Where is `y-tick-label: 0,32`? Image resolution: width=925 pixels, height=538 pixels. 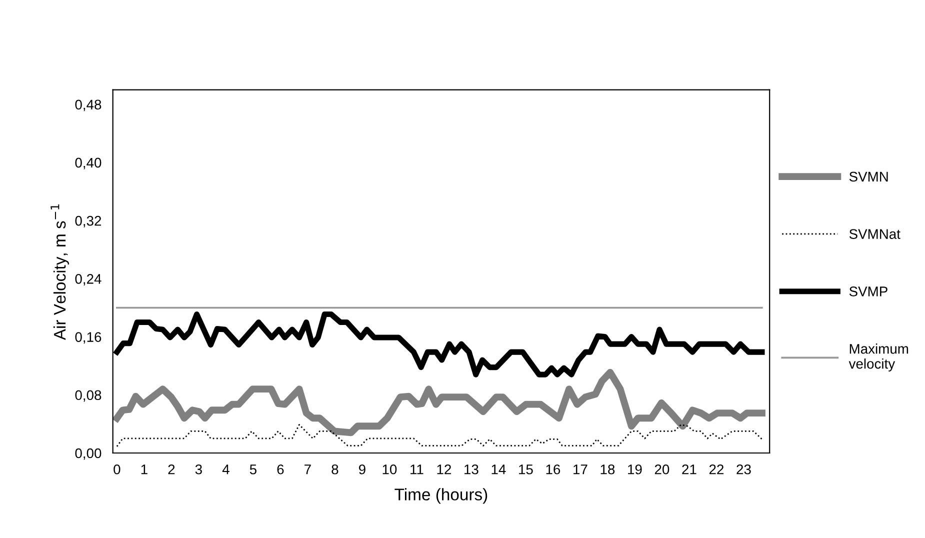 y-tick-label: 0,32 is located at coordinates (88, 222).